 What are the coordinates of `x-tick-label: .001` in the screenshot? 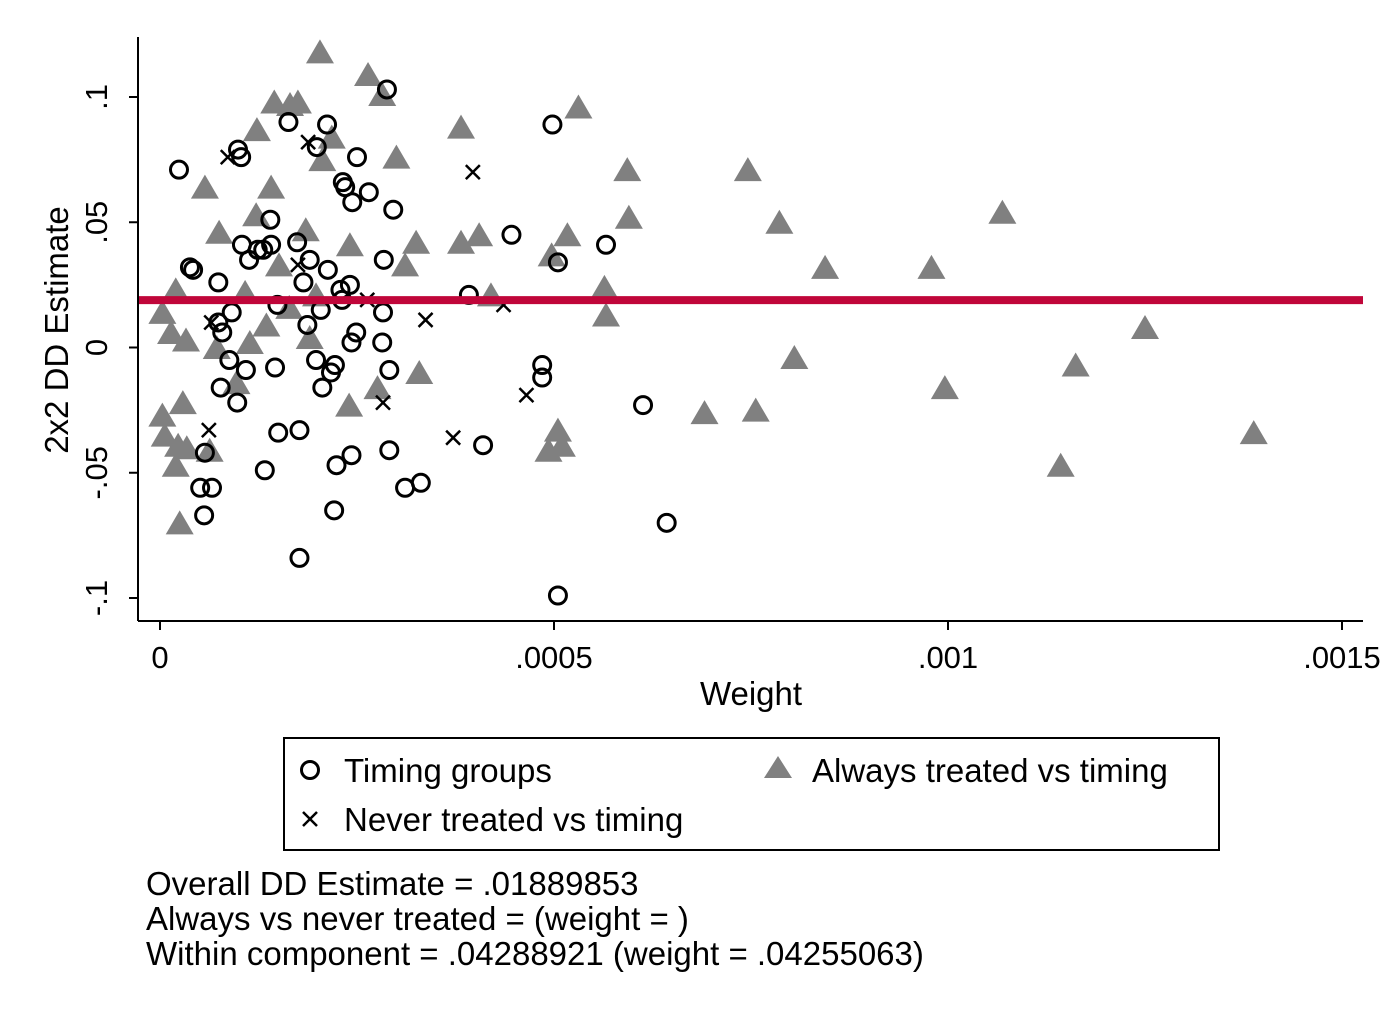 It's located at (948, 657).